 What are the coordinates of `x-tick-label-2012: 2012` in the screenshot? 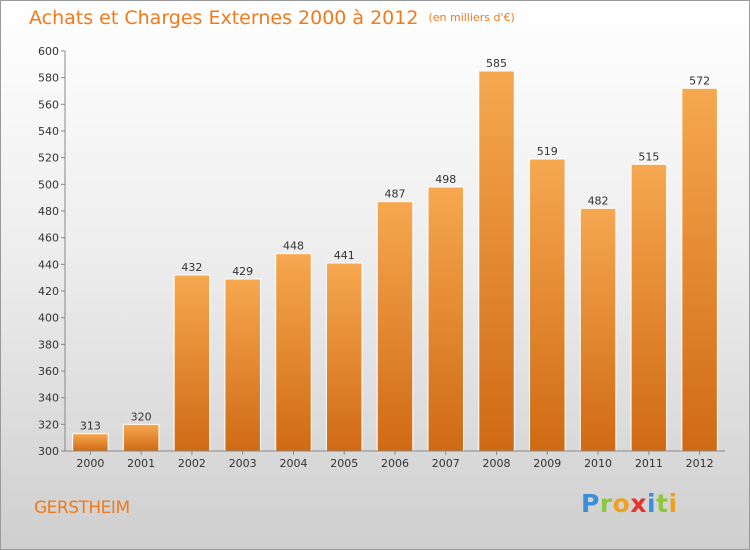 It's located at (700, 463).